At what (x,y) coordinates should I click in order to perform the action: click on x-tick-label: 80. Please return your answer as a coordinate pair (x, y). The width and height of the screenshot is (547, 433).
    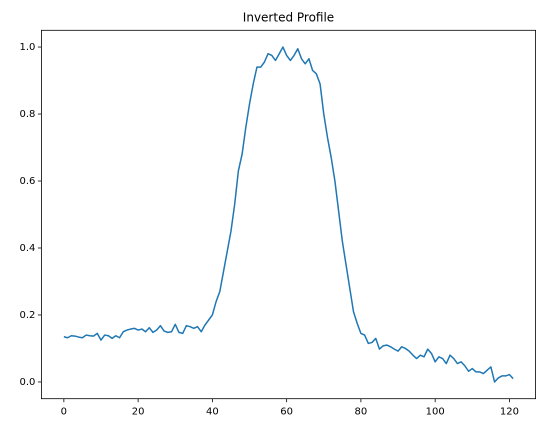
    Looking at the image, I should click on (361, 412).